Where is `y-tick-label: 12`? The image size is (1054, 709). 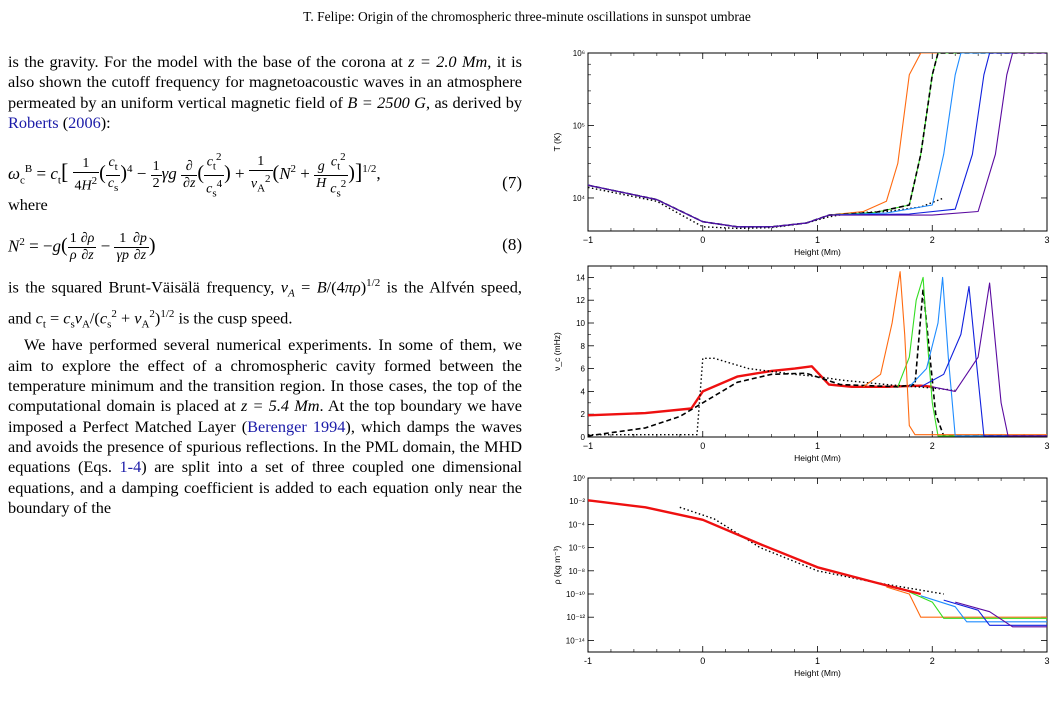 y-tick-label: 12 is located at coordinates (580, 300).